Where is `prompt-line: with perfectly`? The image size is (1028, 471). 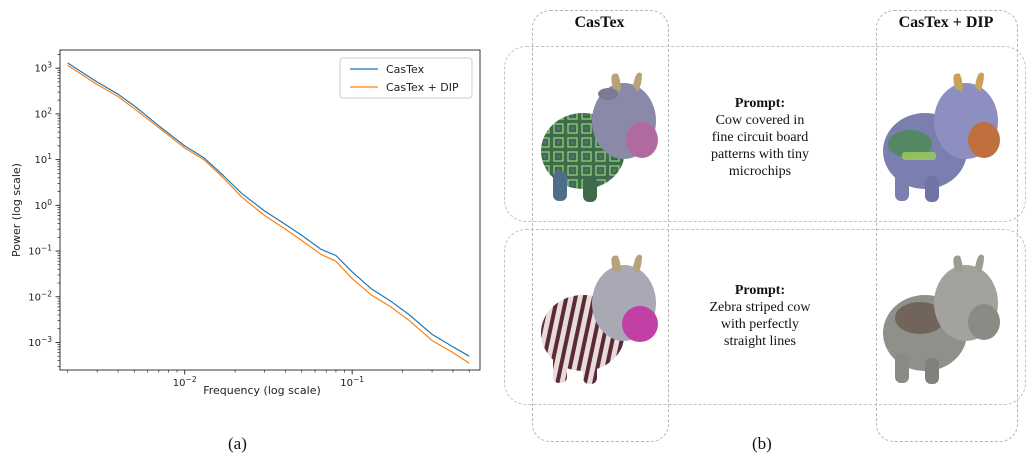 prompt-line: with perfectly is located at coordinates (760, 324).